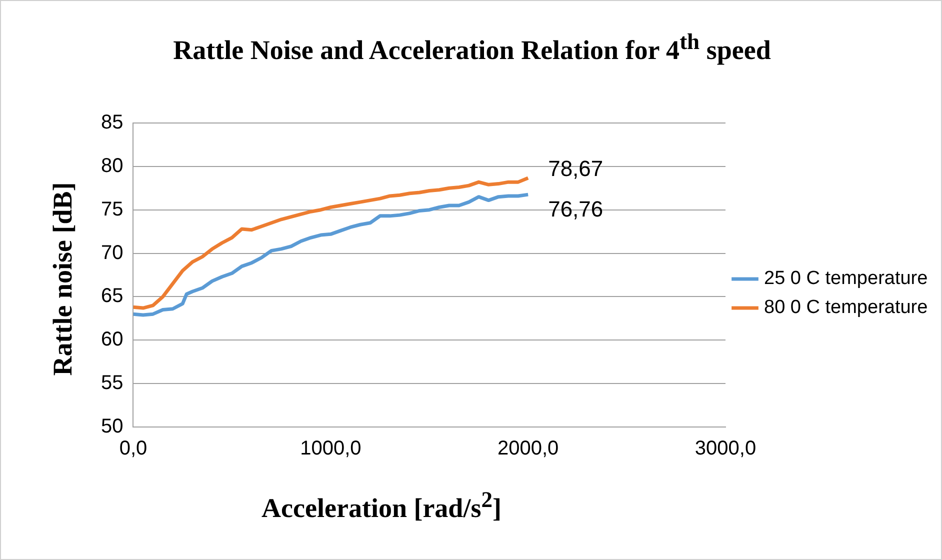 The width and height of the screenshot is (942, 560). Describe the element at coordinates (846, 279) in the screenshot. I see `legend-label: 25 0 C temperature` at that location.